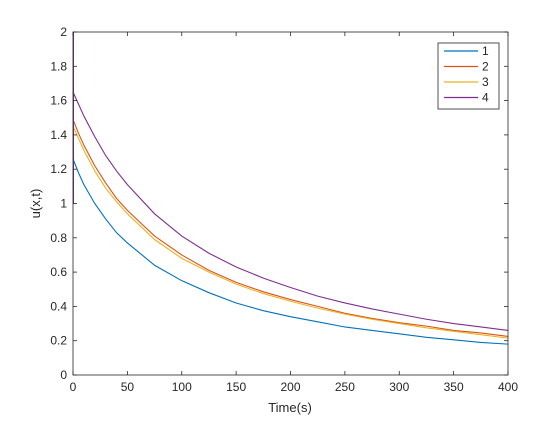 The image size is (560, 425). I want to click on legend-label-1: 1, so click(485, 51).